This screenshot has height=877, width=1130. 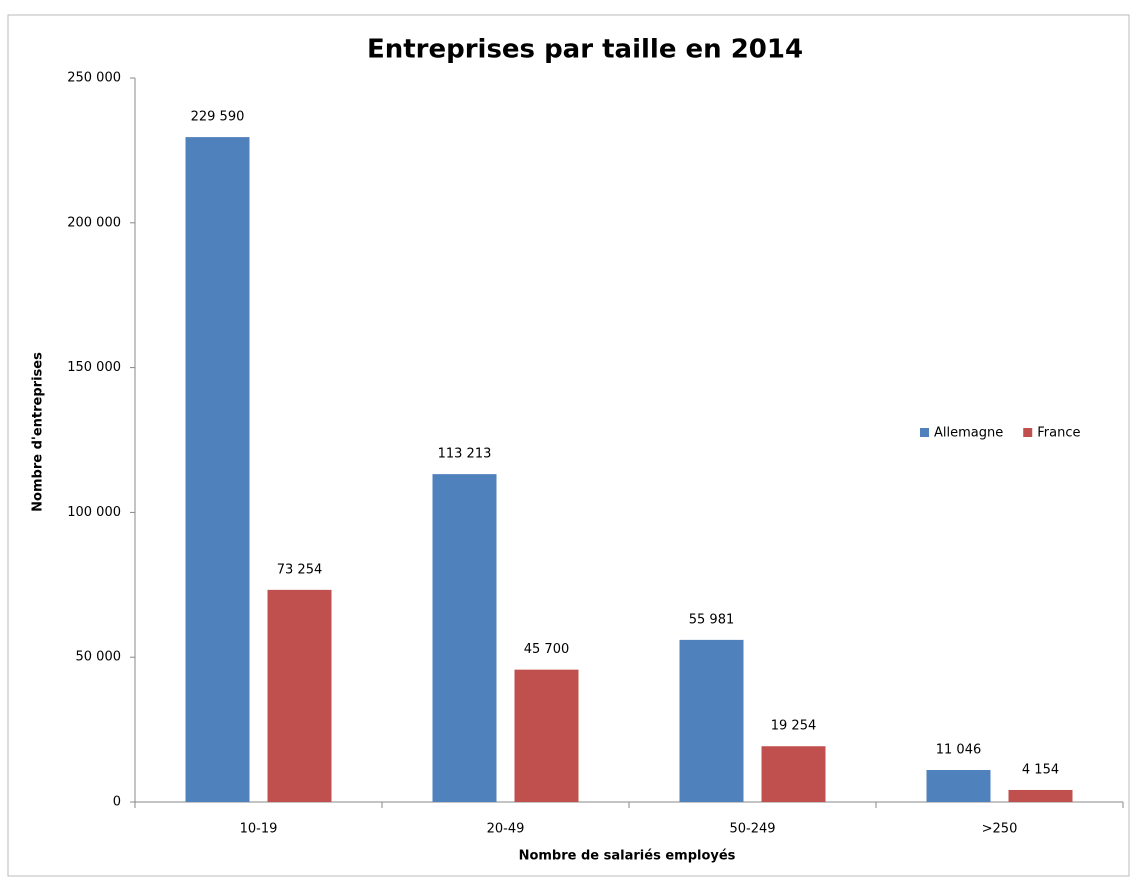 I want to click on y-tick-label: 100 000, so click(x=94, y=512).